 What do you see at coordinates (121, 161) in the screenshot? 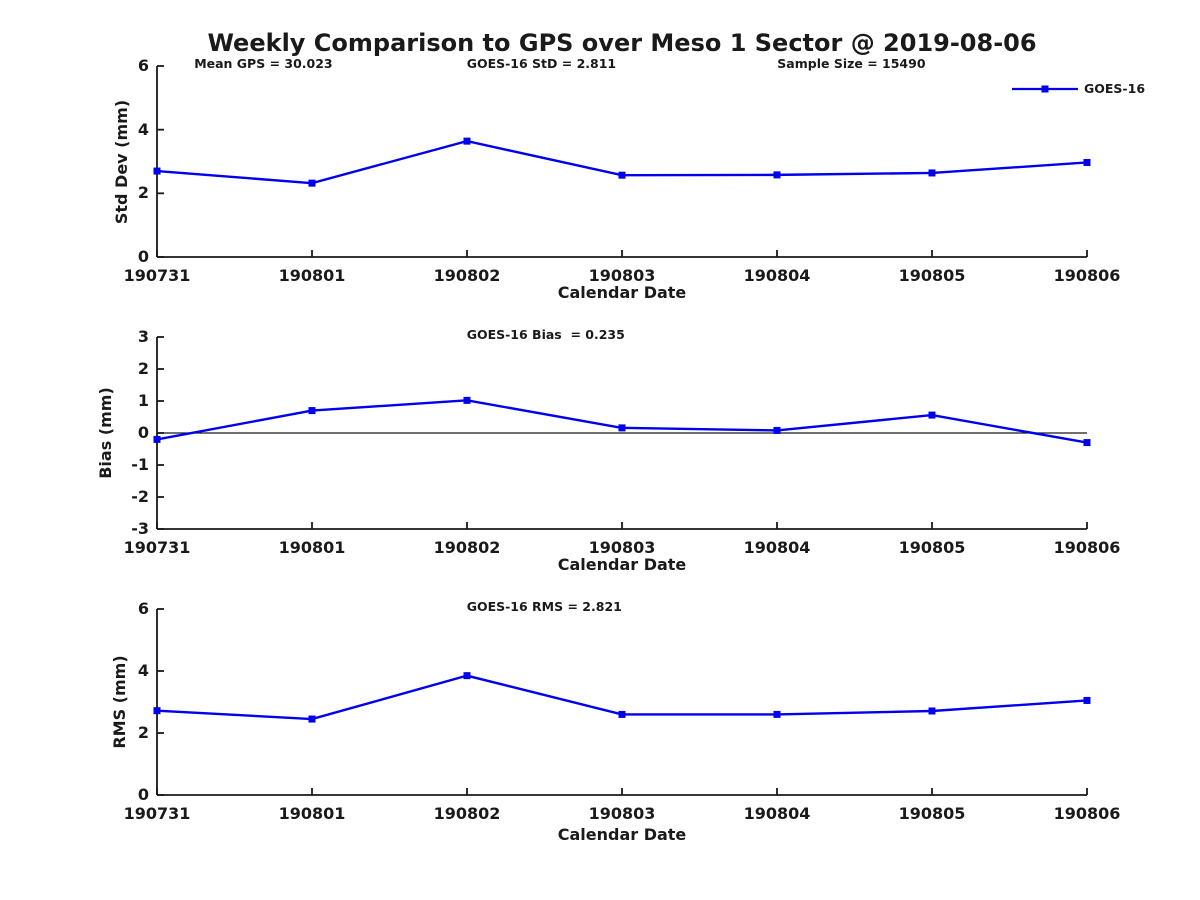
I see `y-axis-label: Std Dev (mm)` at bounding box center [121, 161].